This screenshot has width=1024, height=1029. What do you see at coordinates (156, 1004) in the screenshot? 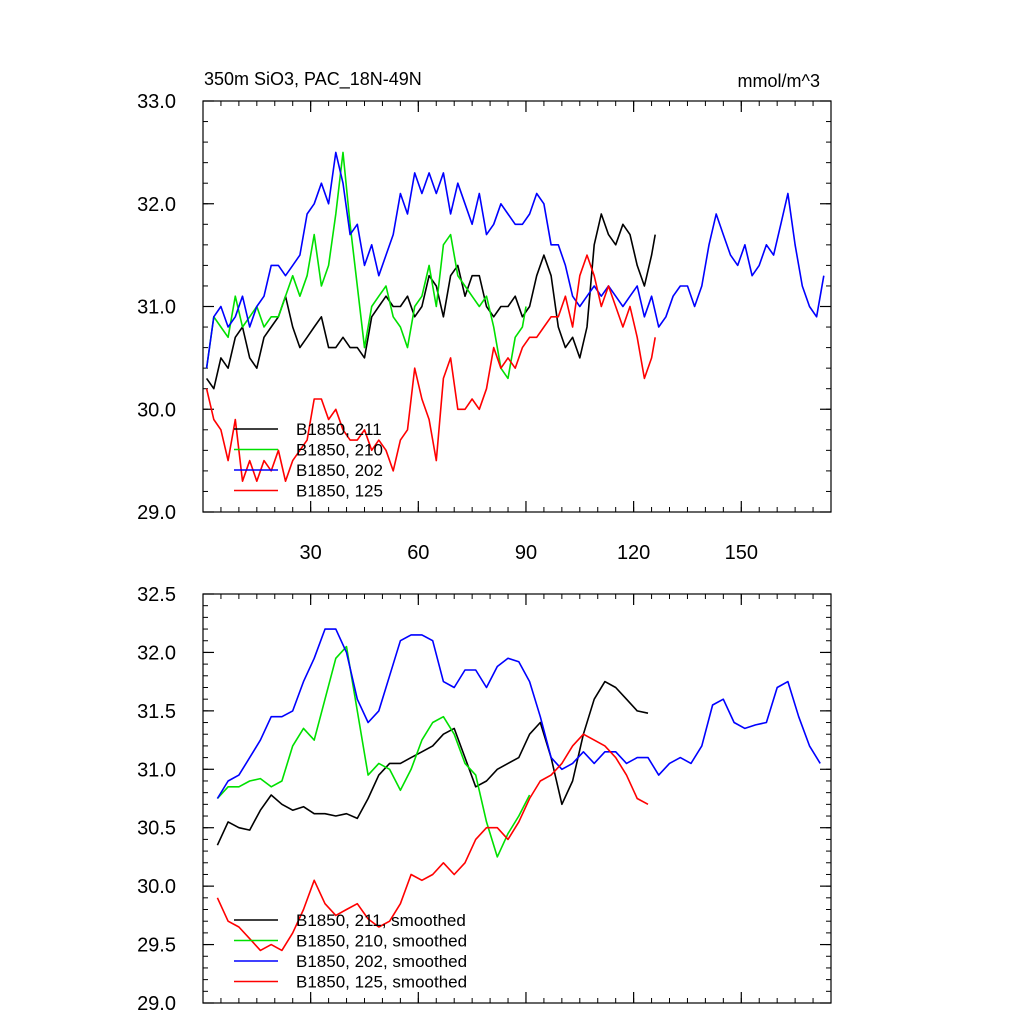
I see `bottom-y-tick-label: 29.0` at bounding box center [156, 1004].